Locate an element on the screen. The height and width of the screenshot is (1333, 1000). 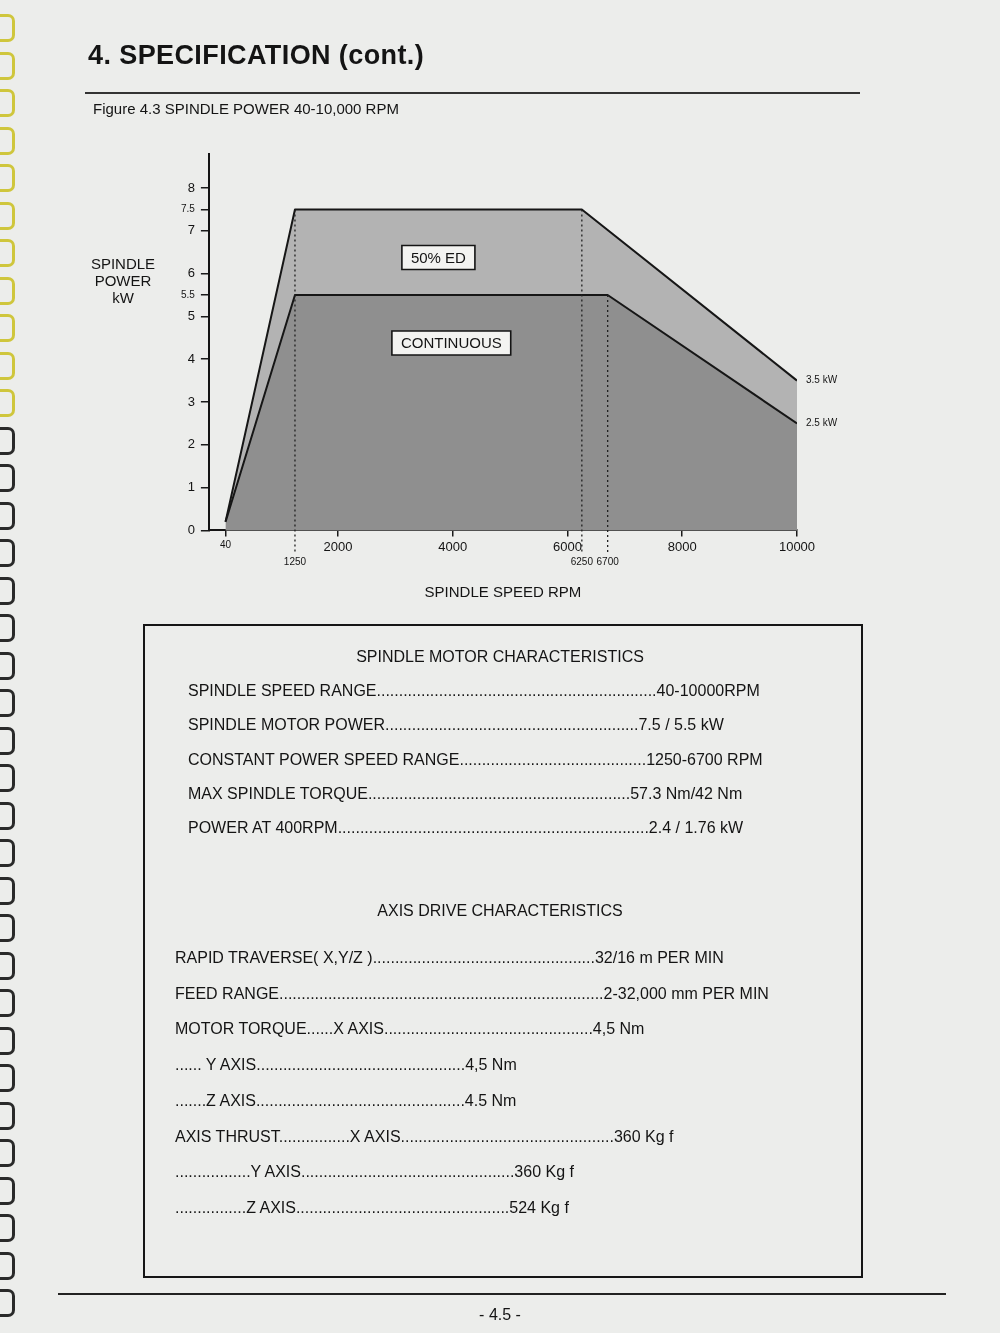
data-label: 2.5 kW is located at coordinates (822, 423).